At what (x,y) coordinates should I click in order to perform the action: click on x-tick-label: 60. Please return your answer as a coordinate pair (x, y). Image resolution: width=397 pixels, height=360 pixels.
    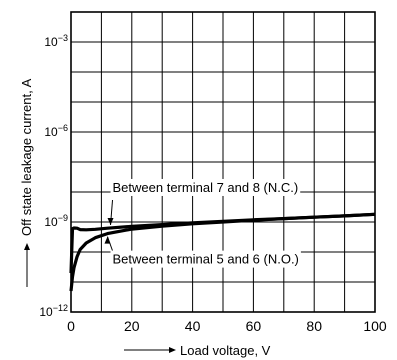
    Looking at the image, I should click on (254, 326).